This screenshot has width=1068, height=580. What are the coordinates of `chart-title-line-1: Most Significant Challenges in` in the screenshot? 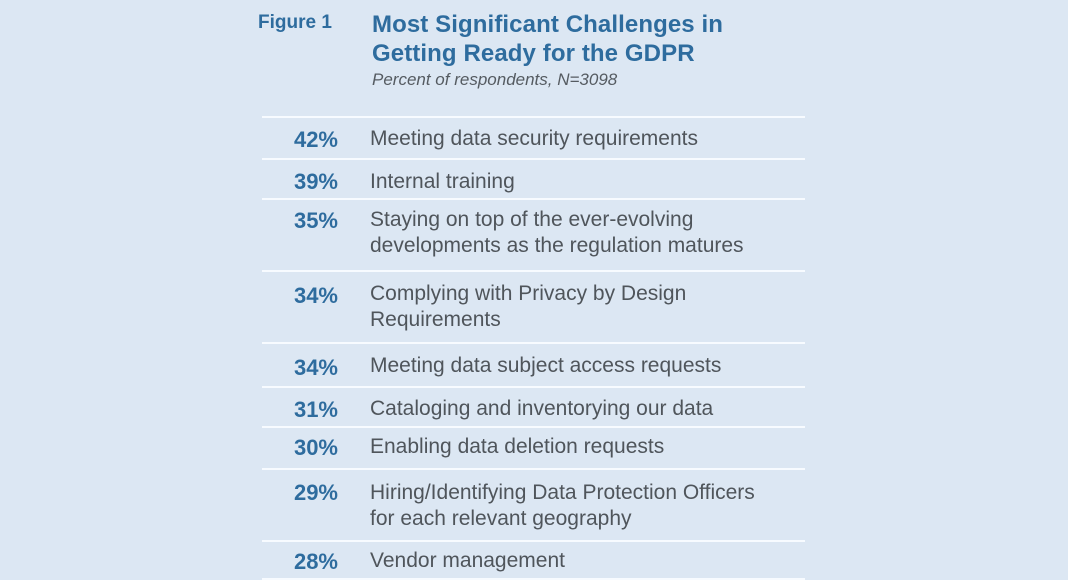 It's located at (548, 24).